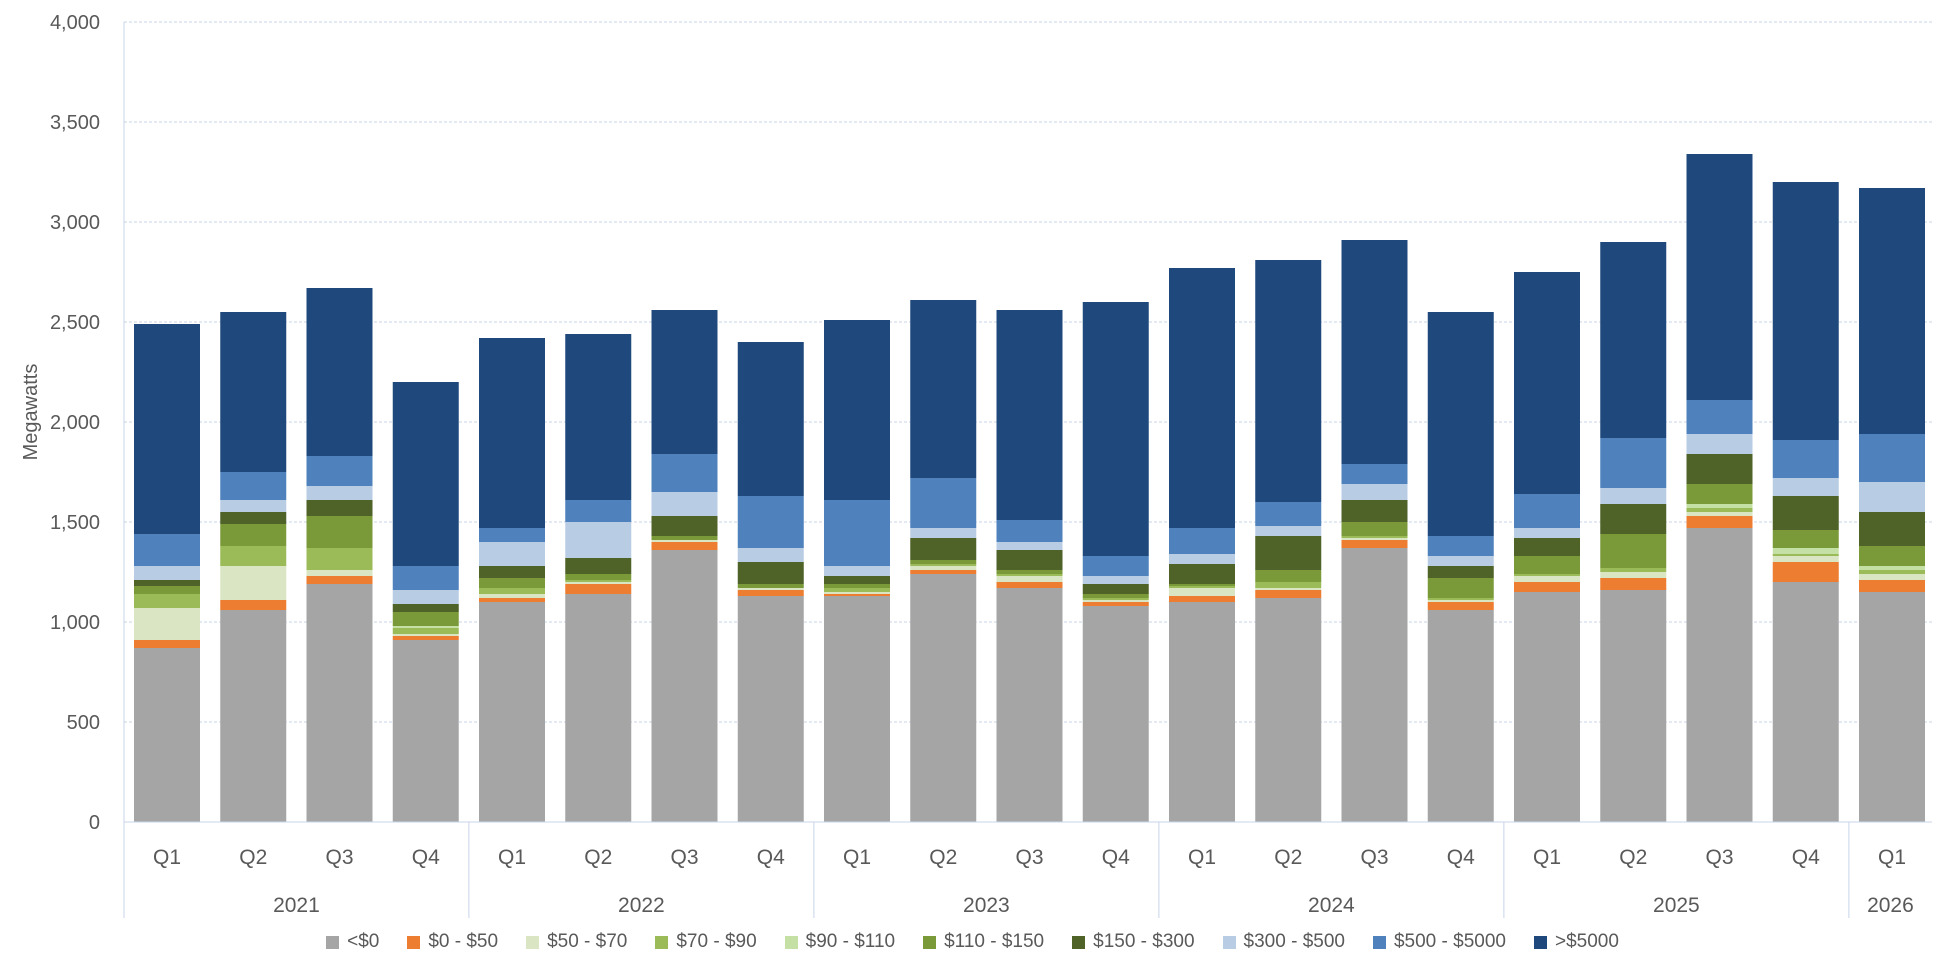  Describe the element at coordinates (994, 941) in the screenshot. I see `legend-label: $110 - $150` at that location.